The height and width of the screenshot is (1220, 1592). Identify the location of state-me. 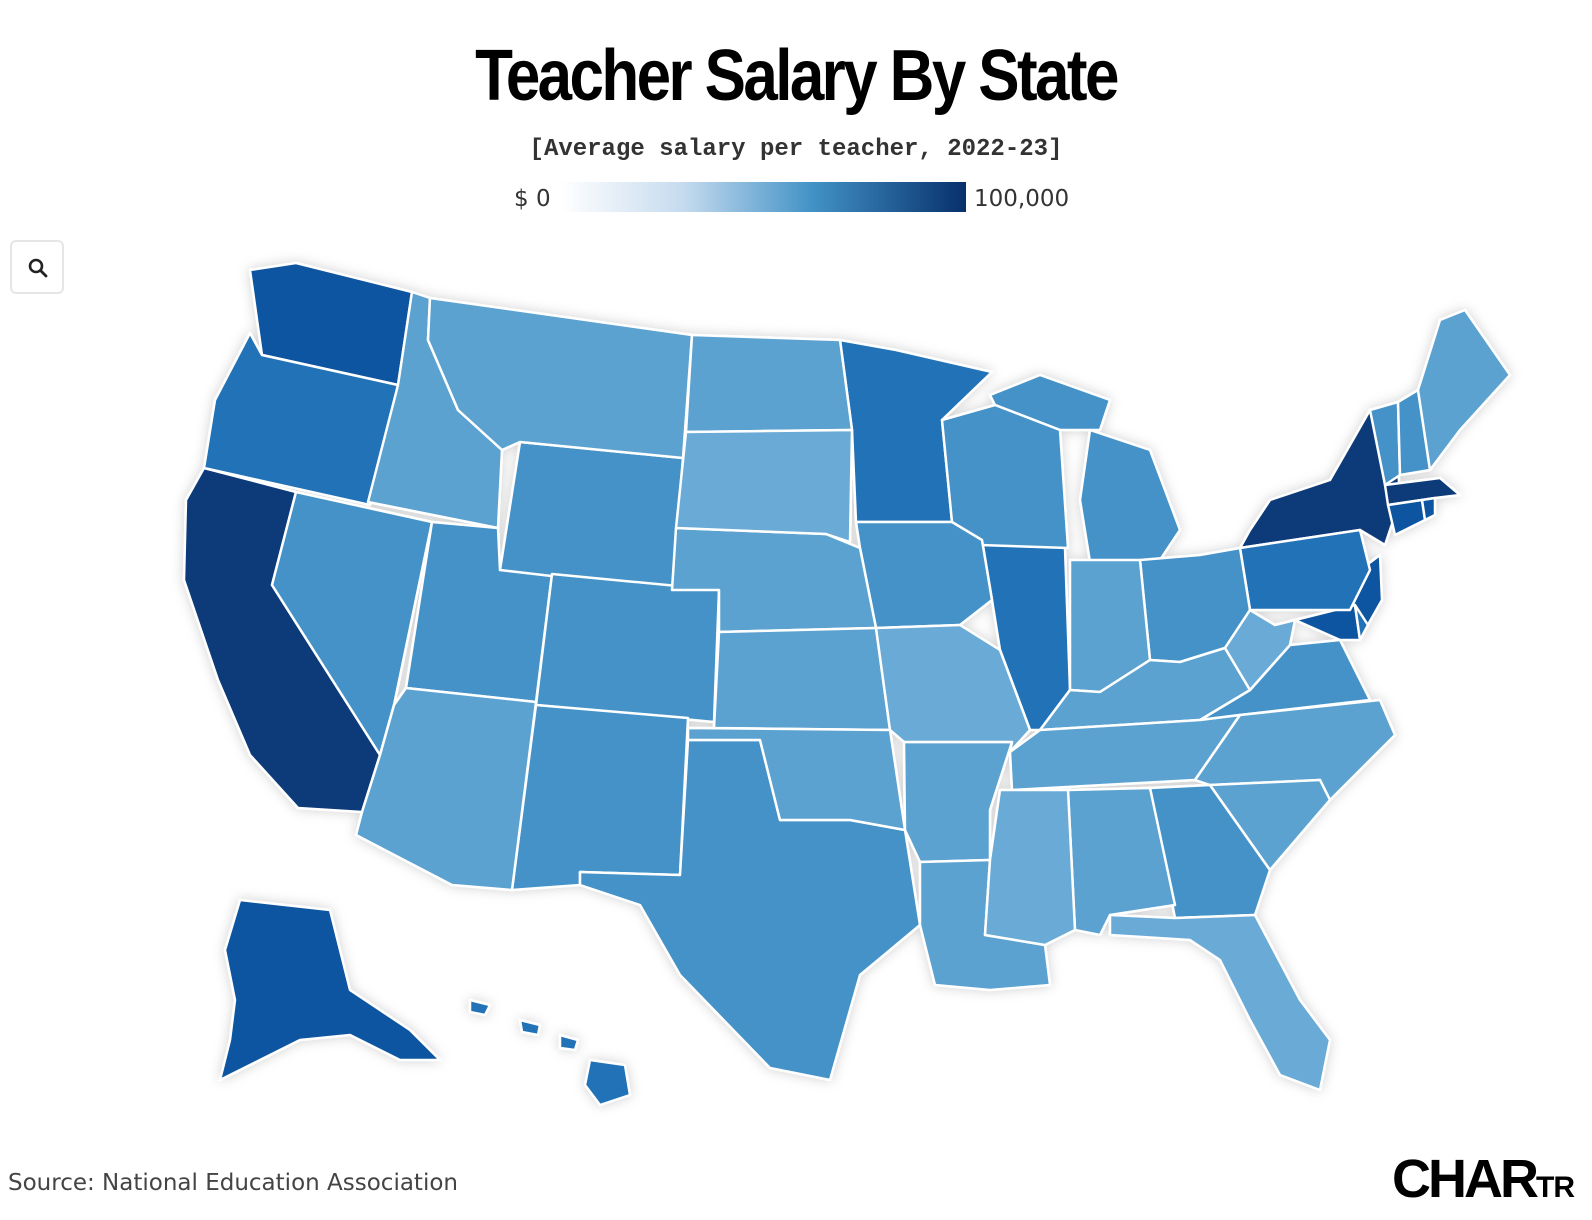
(1464, 390).